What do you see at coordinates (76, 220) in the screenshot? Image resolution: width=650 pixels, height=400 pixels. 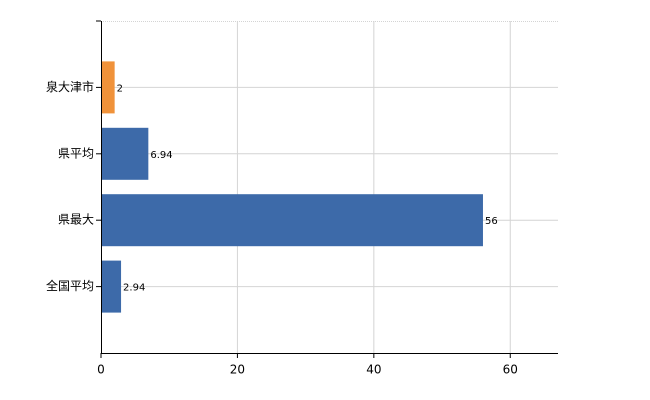 I see `y-tick-label: 県最大` at bounding box center [76, 220].